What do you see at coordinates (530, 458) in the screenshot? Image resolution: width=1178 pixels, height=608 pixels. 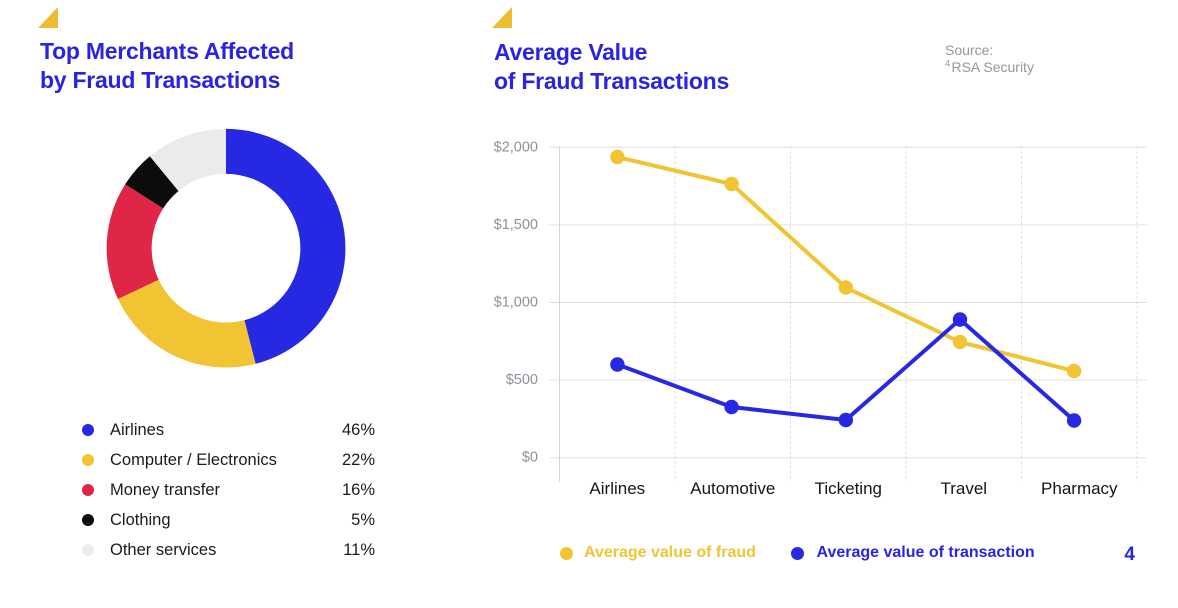 I see `svg-text: $0` at bounding box center [530, 458].